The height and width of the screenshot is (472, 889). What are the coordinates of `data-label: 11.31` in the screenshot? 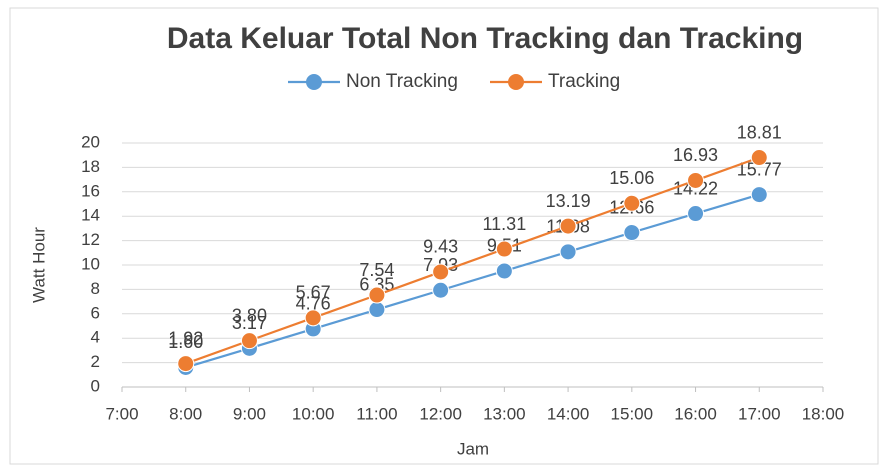 It's located at (505, 224).